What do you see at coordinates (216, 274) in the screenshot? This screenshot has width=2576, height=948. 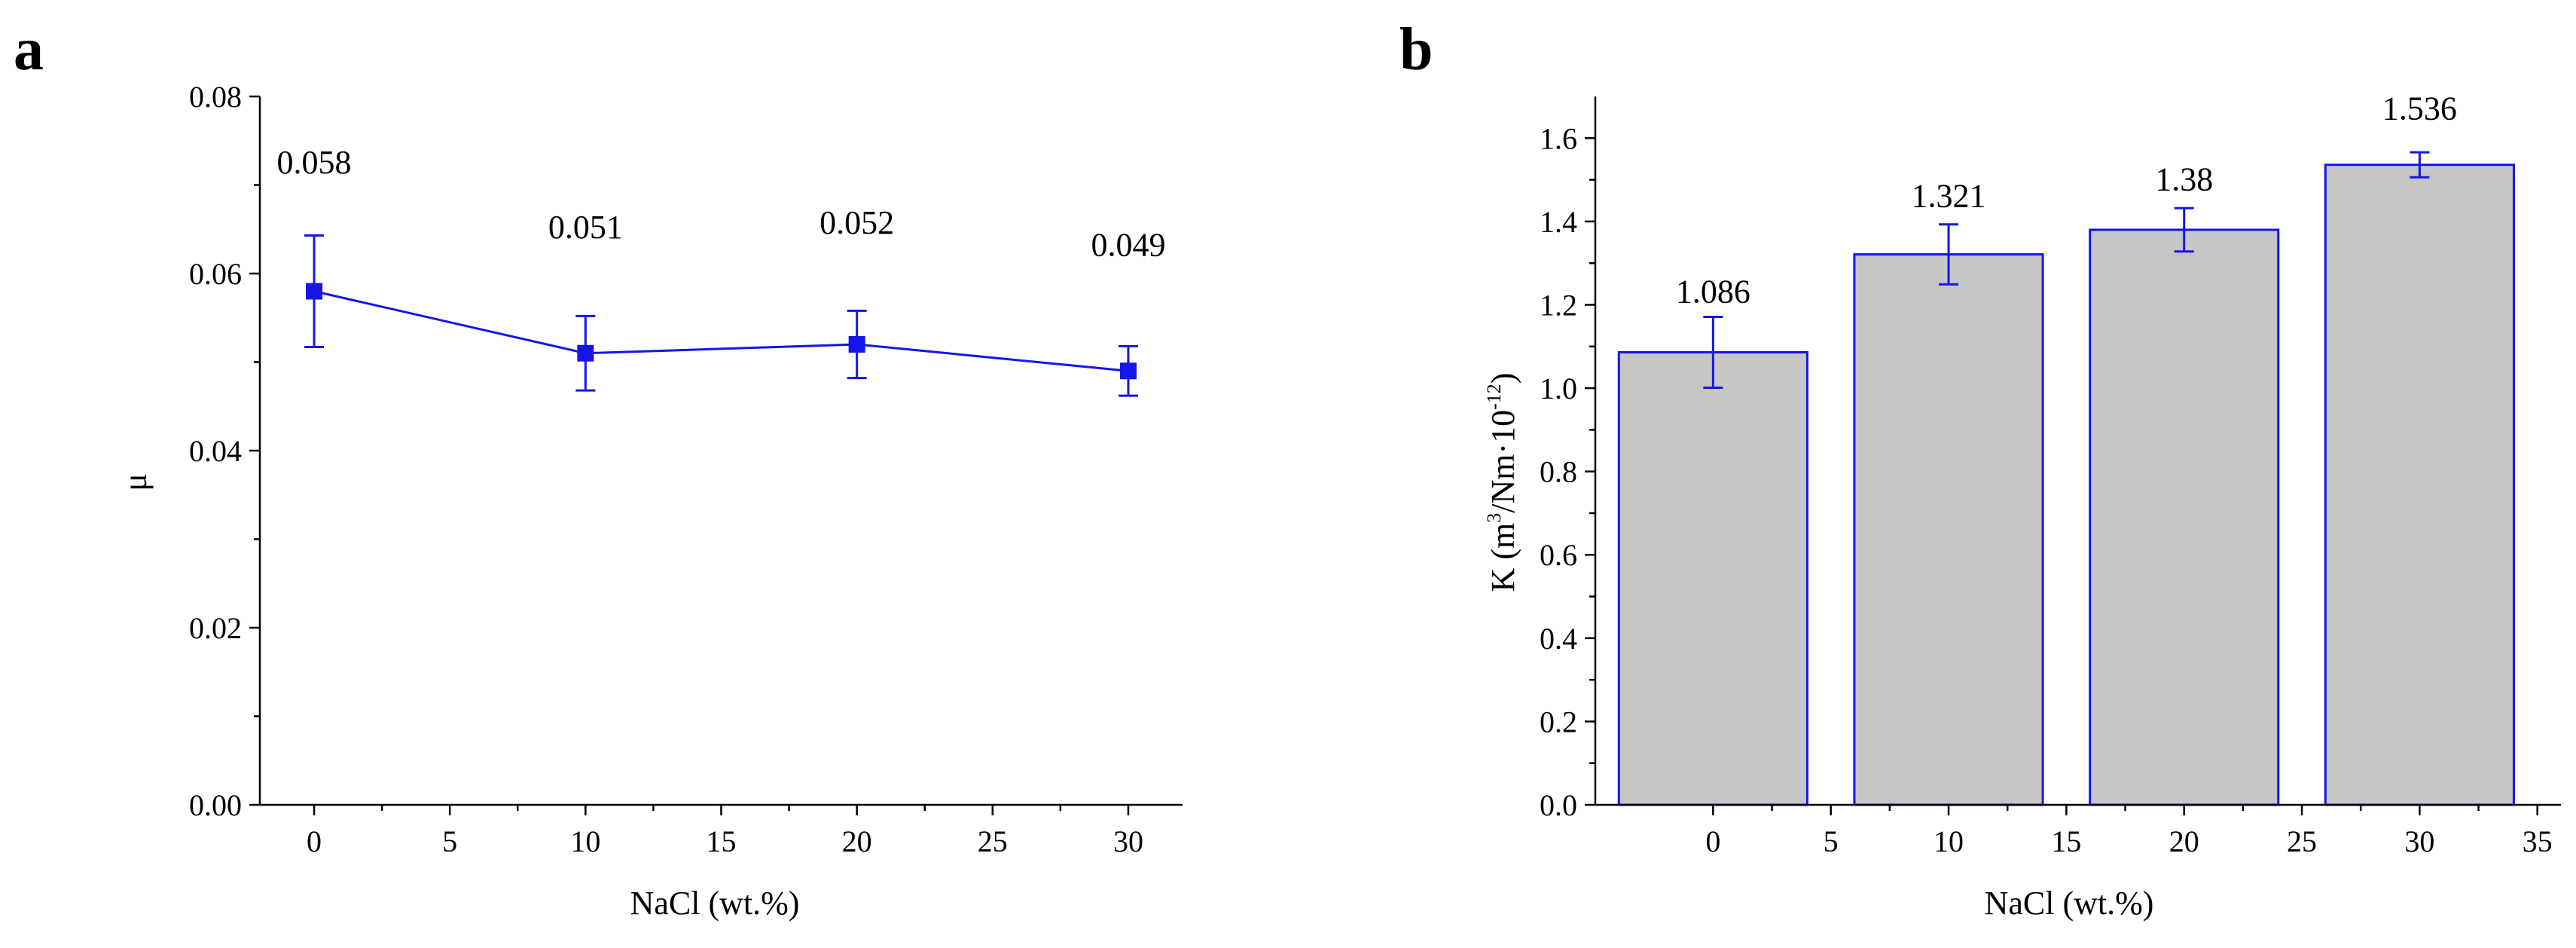 I see `y-tick-label: 0.06` at bounding box center [216, 274].